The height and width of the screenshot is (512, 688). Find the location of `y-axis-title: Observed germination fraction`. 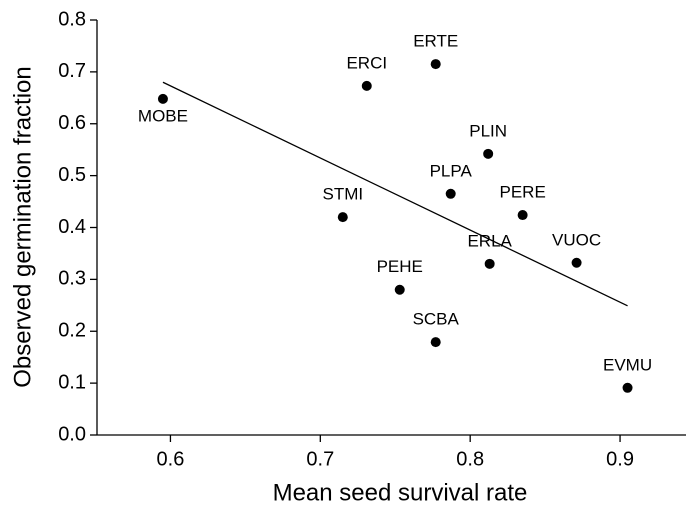

y-axis-title: Observed germination fraction is located at coordinates (22, 227).